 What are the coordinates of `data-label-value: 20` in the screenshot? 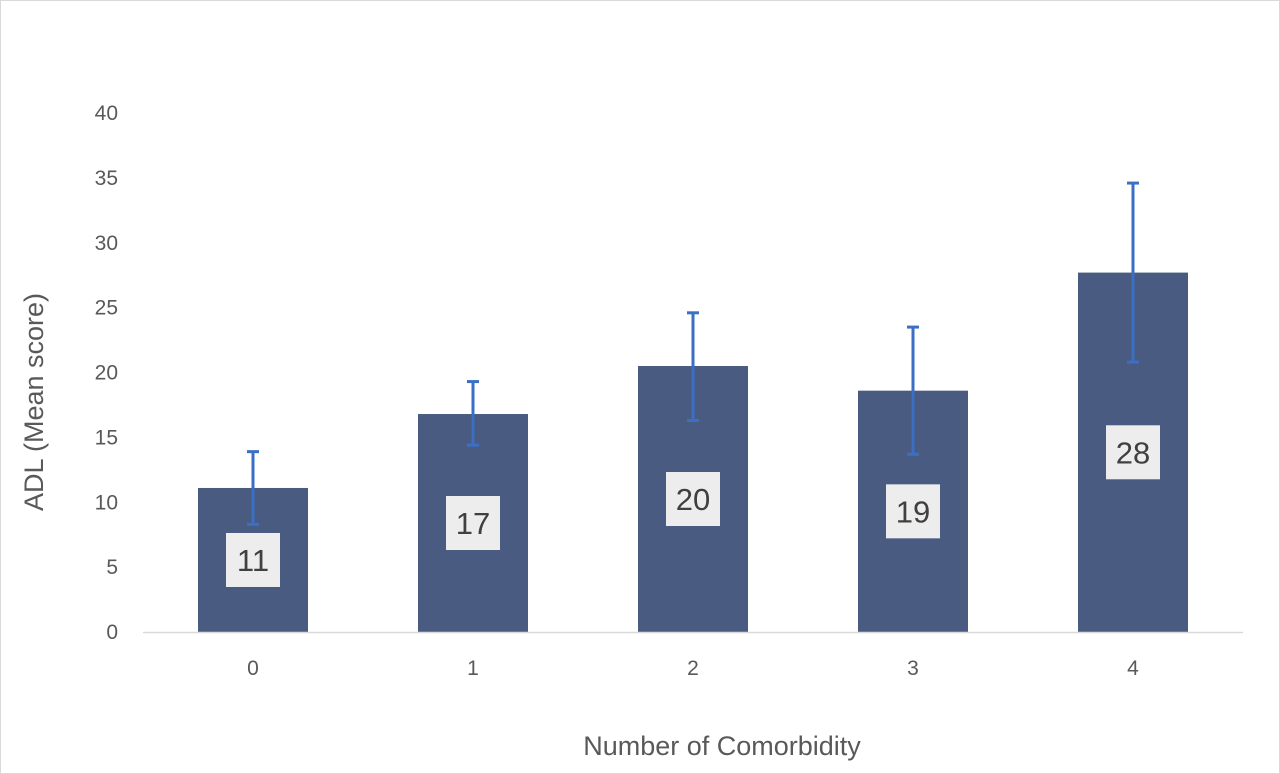 It's located at (693, 499).